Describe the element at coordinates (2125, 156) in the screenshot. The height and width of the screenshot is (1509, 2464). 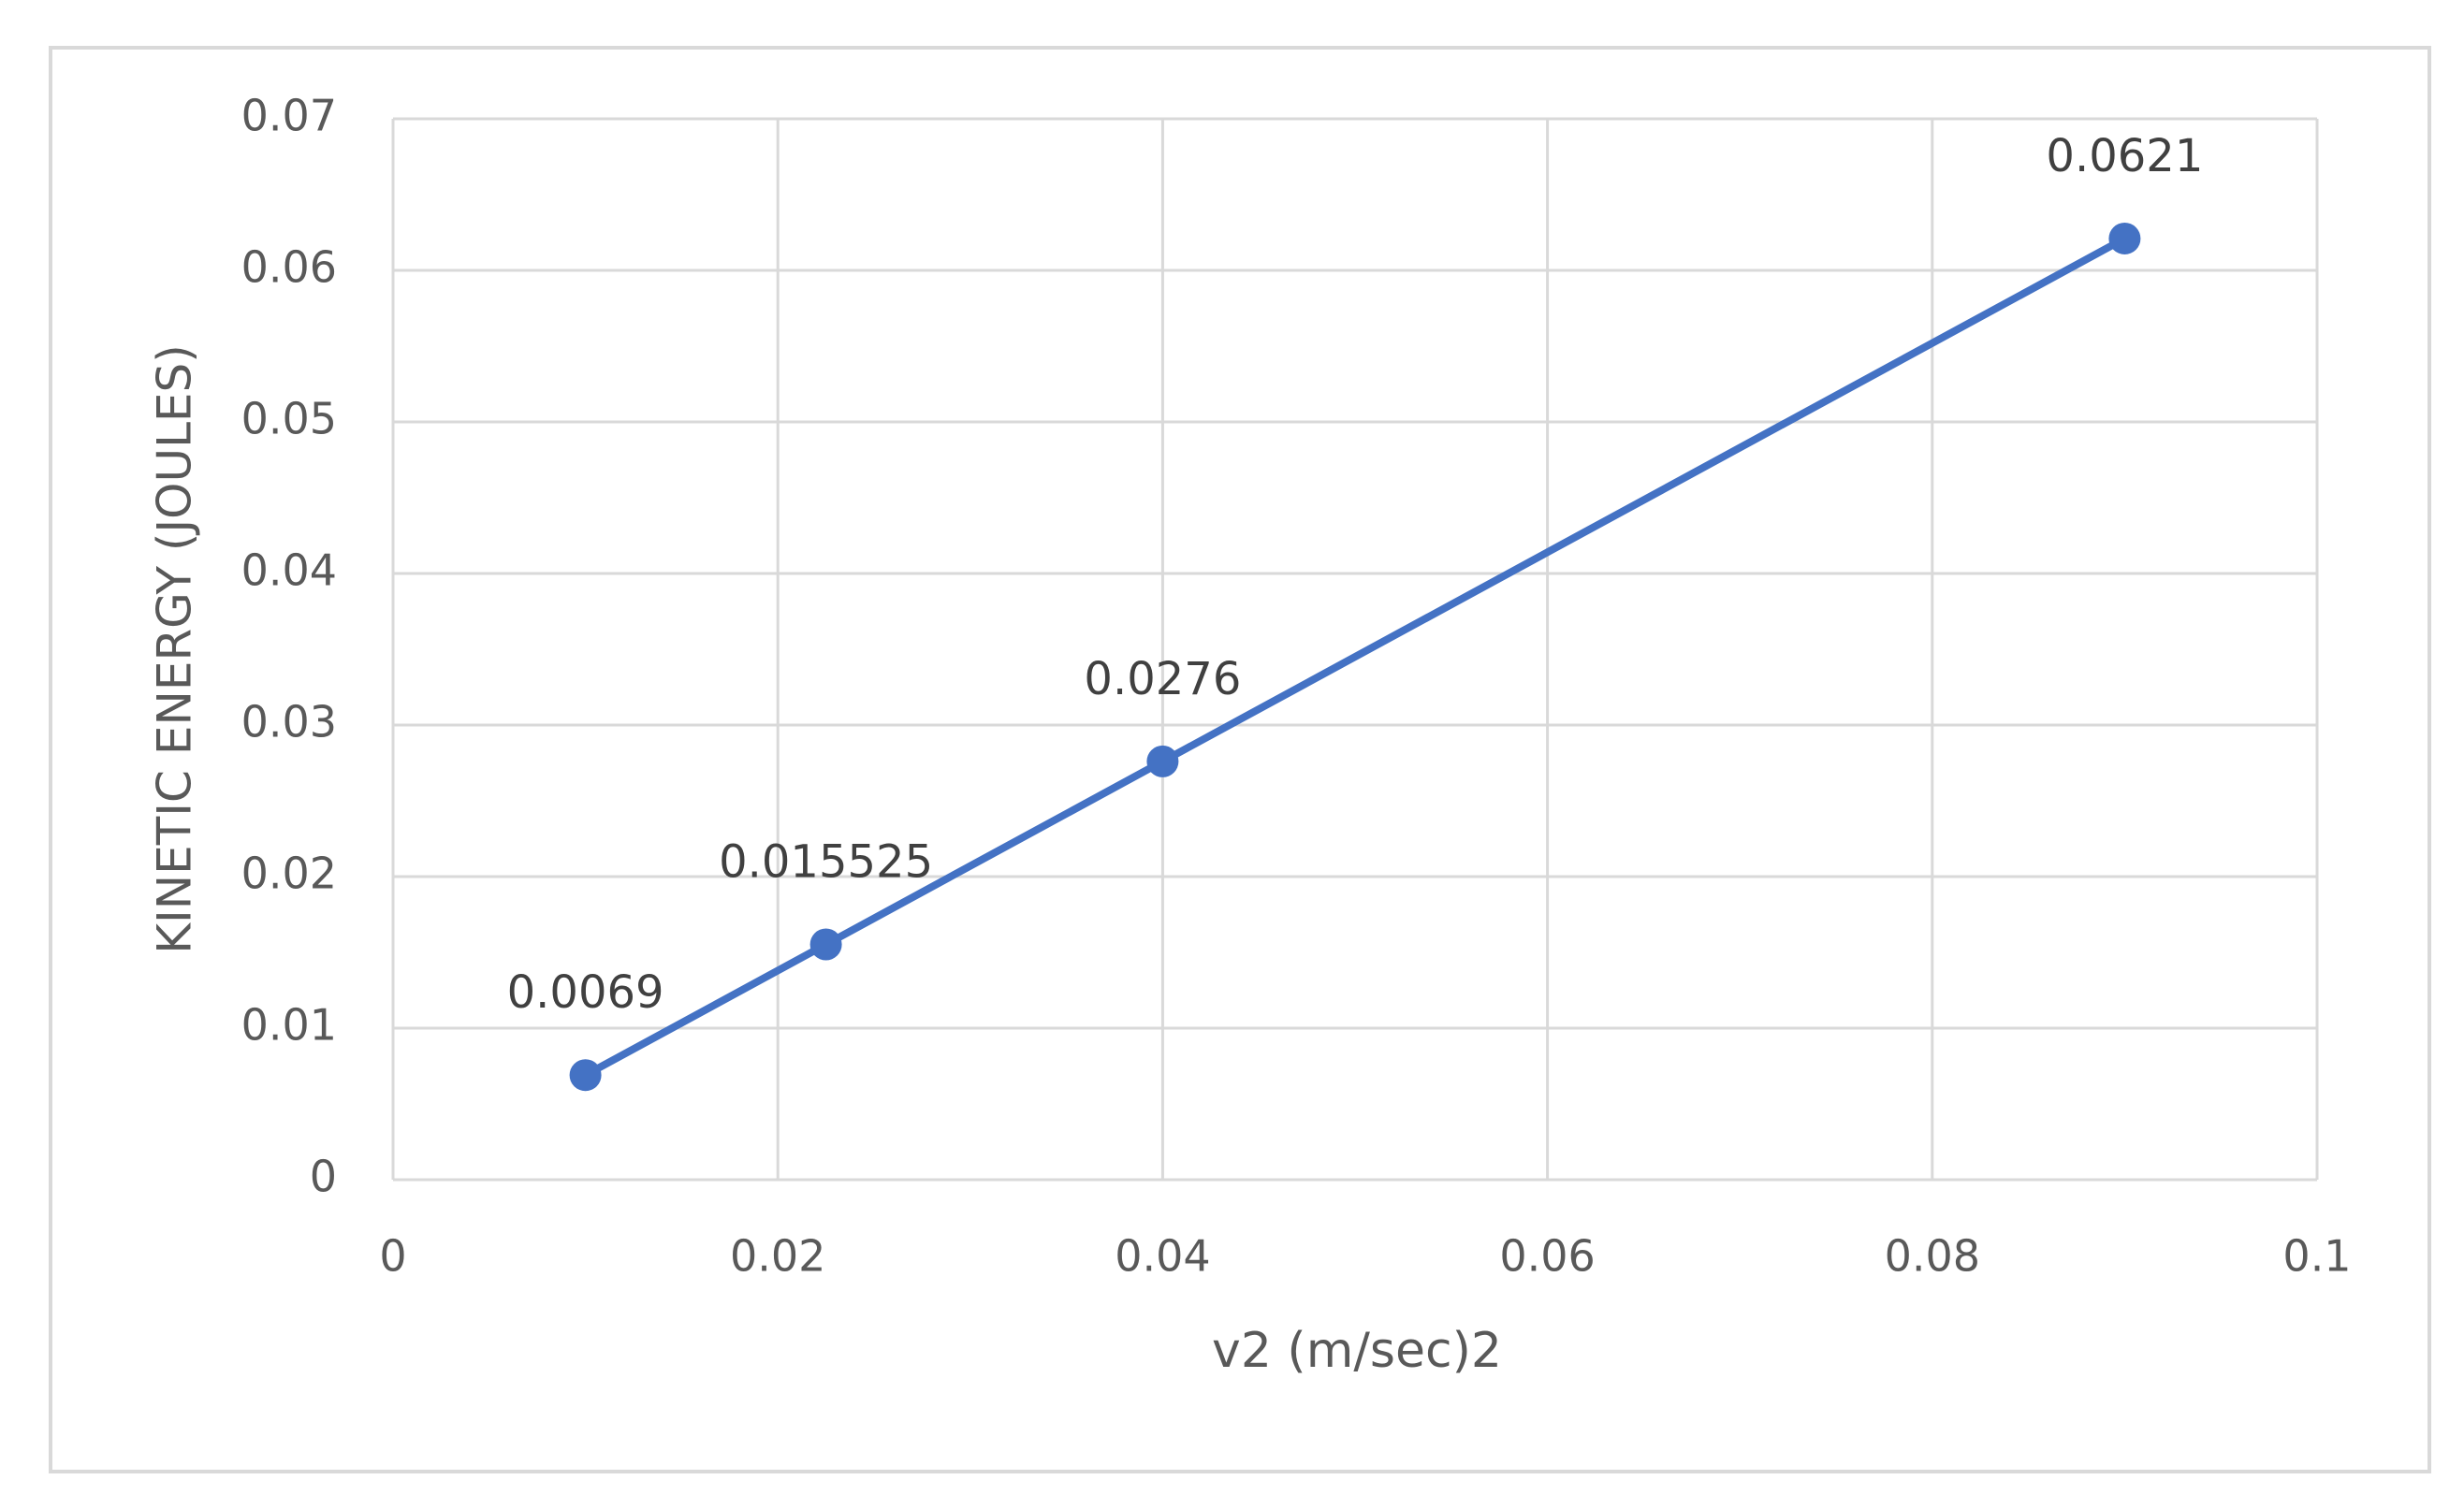
I see `data-label: 0.0621` at that location.